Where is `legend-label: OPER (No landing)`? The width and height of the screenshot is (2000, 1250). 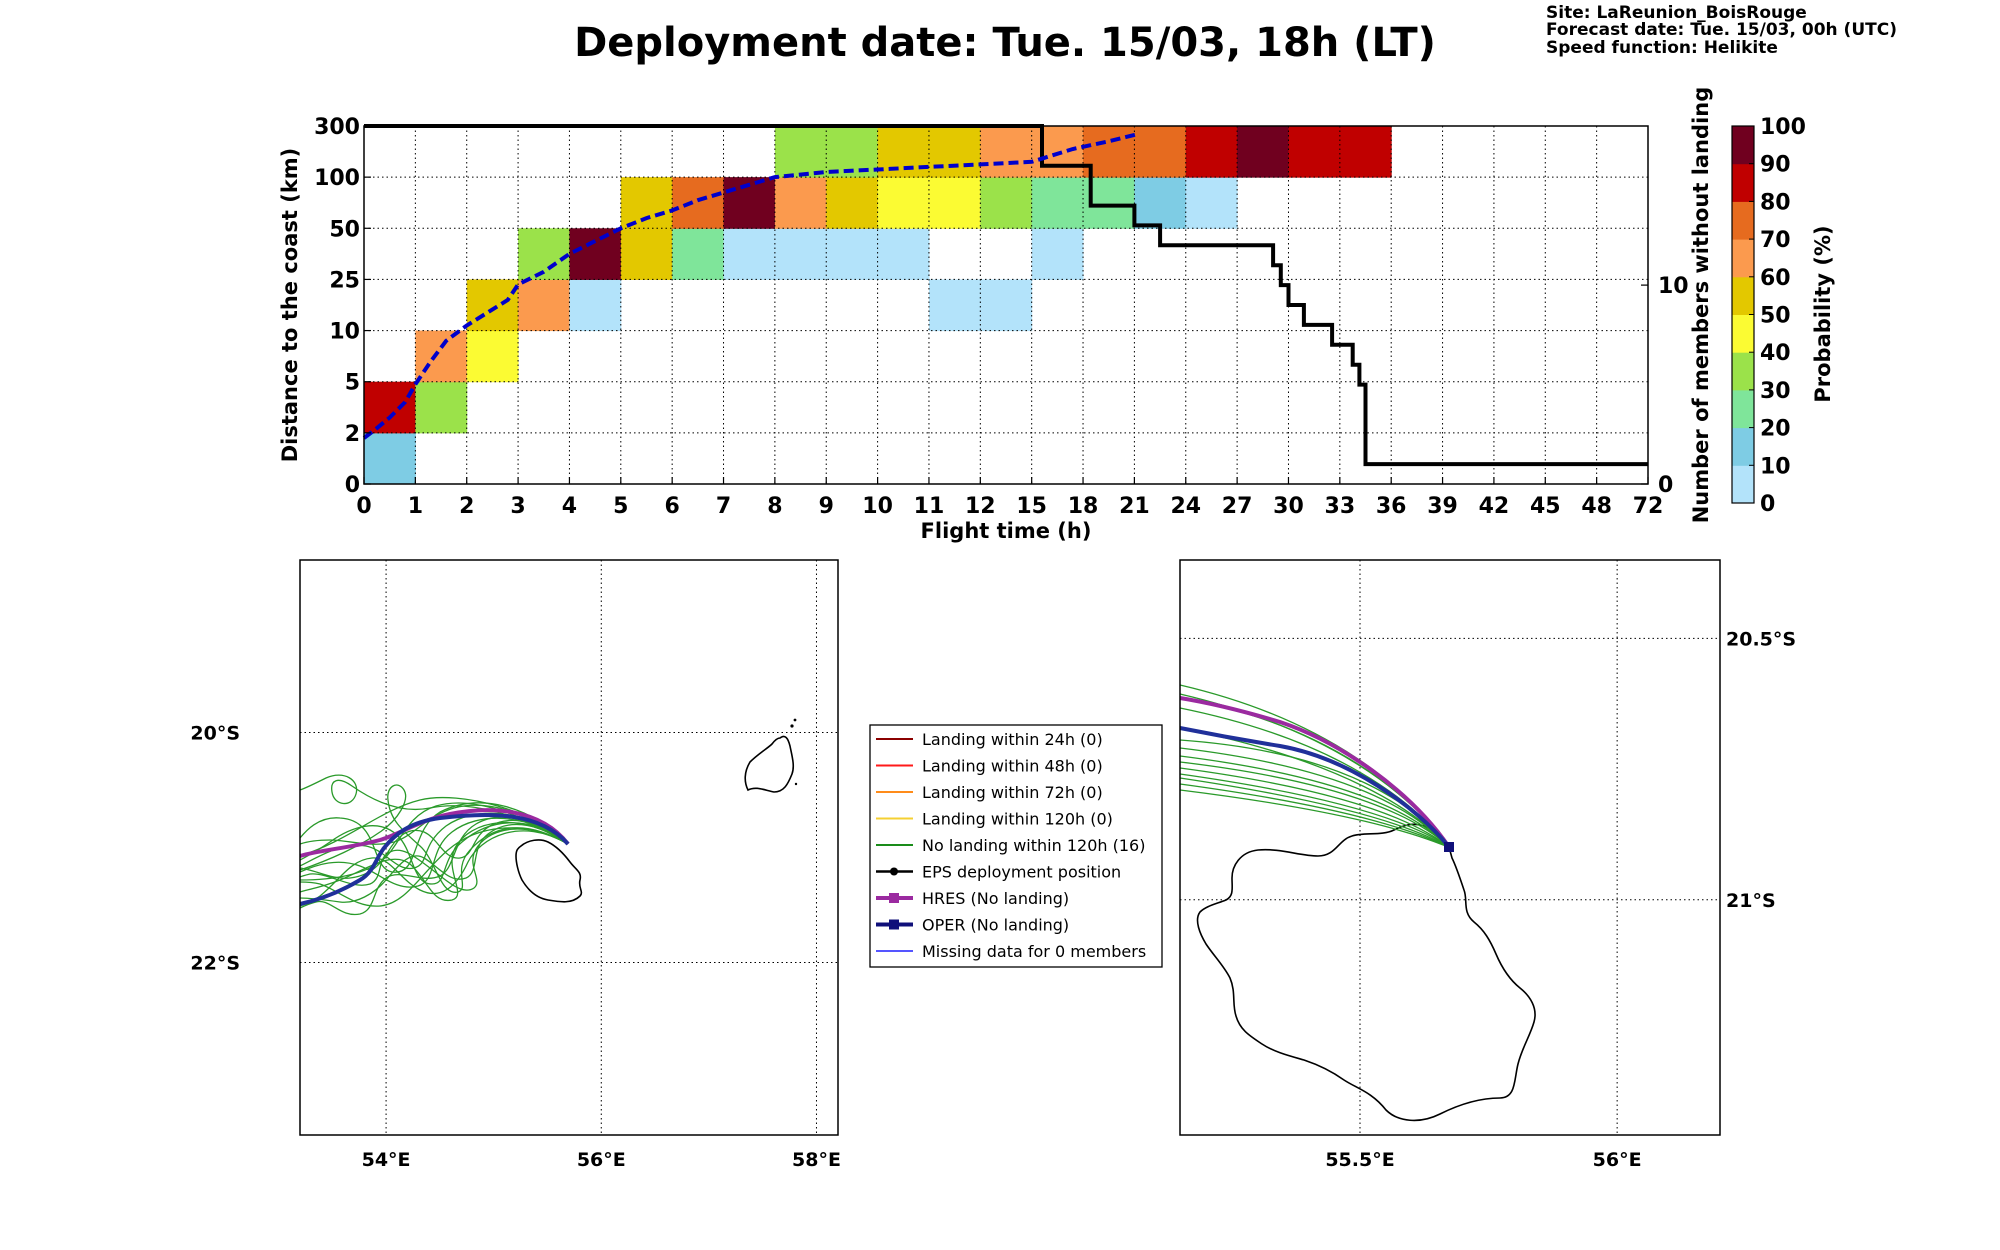 legend-label: OPER (No landing) is located at coordinates (995, 925).